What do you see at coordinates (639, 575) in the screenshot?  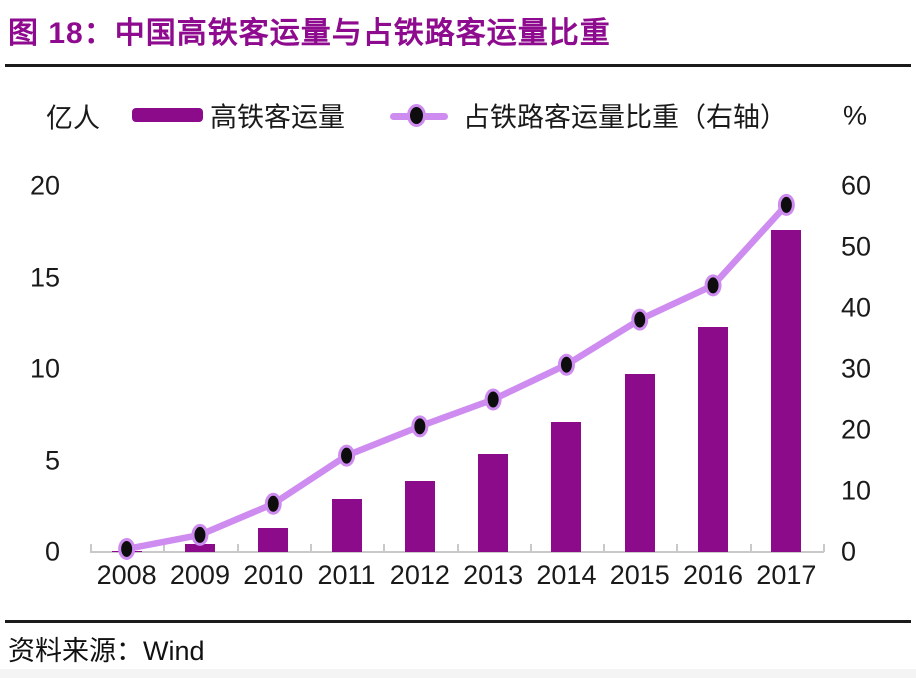 I see `x-axis-label-2015: 2015` at bounding box center [639, 575].